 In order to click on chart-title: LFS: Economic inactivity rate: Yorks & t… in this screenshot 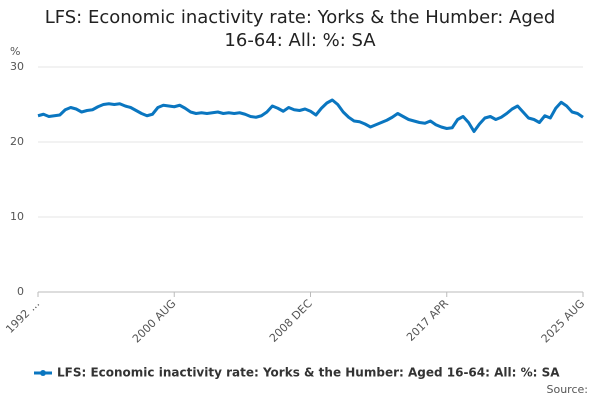, I will do `click(300, 29)`.